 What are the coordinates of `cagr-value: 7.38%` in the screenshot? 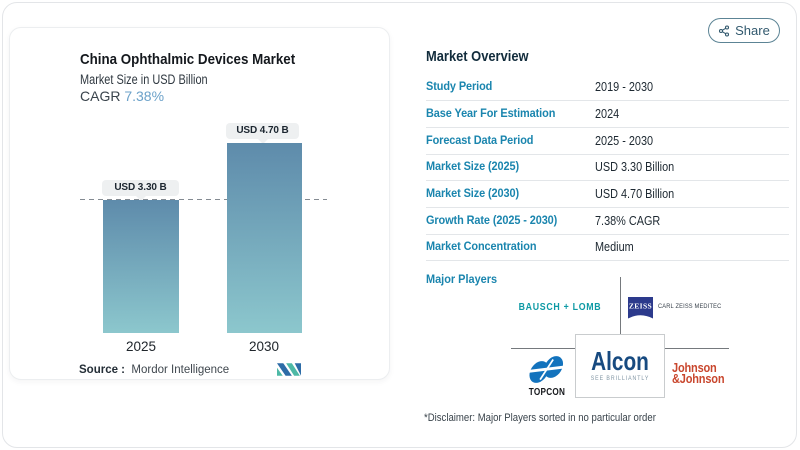 It's located at (144, 96).